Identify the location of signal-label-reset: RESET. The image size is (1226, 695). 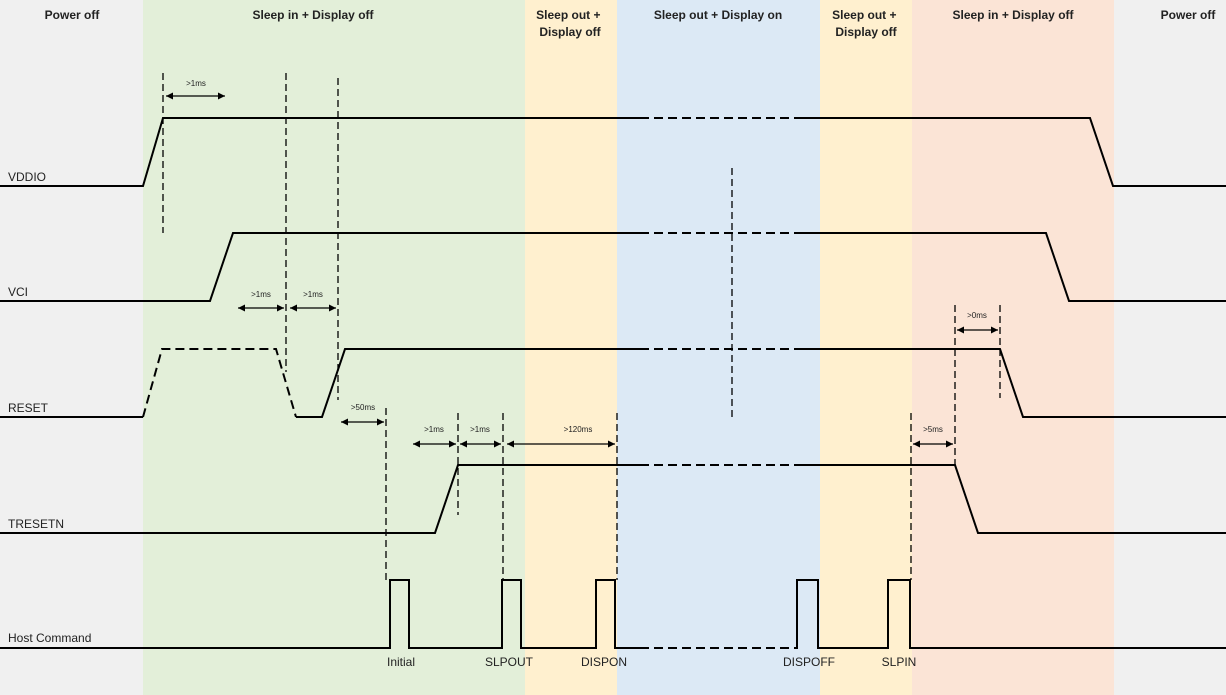
(28, 408).